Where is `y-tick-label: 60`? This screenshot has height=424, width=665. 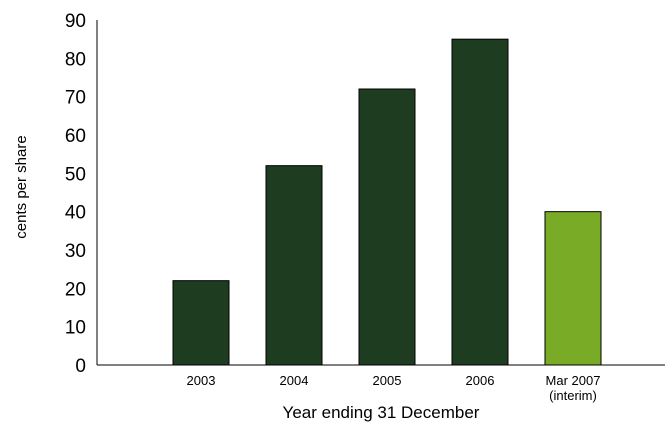
y-tick-label: 60 is located at coordinates (75, 136).